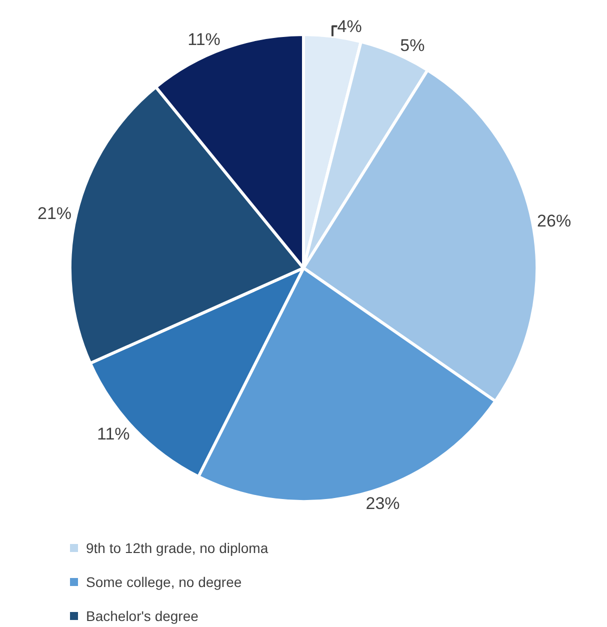 The height and width of the screenshot is (627, 607). What do you see at coordinates (164, 582) in the screenshot?
I see `legend-label: Some college, no degree` at bounding box center [164, 582].